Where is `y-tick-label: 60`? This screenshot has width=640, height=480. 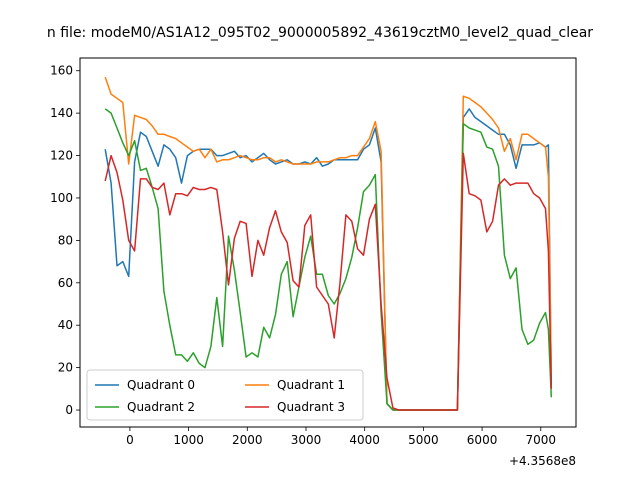
y-tick-label: 60 is located at coordinates (65, 283).